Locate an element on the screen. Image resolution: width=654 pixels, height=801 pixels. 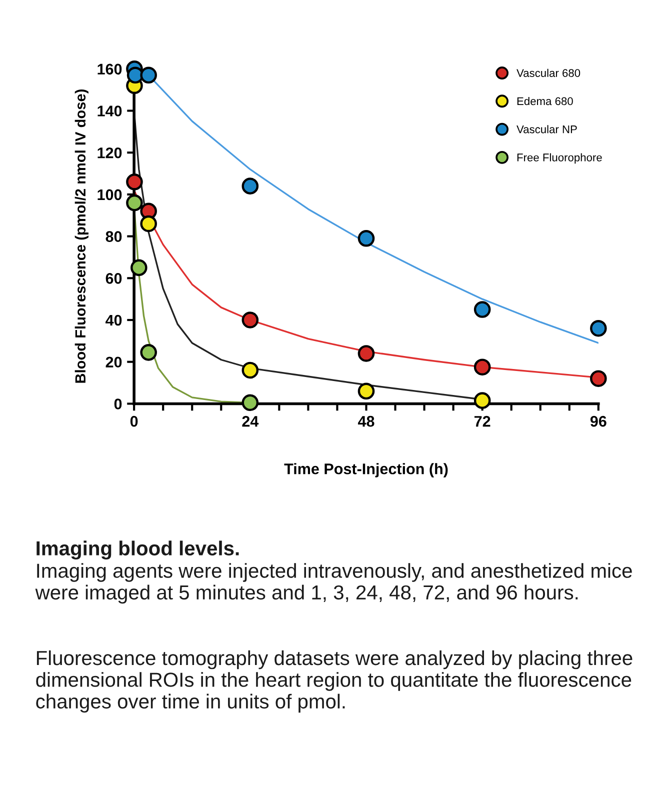
text: Fluorescence tomography datasets were analyzed by placing three dimensional ROIs in the heart region to quantitate the fluorescence changes over time in units of pmol. is located at coordinates (334, 681).